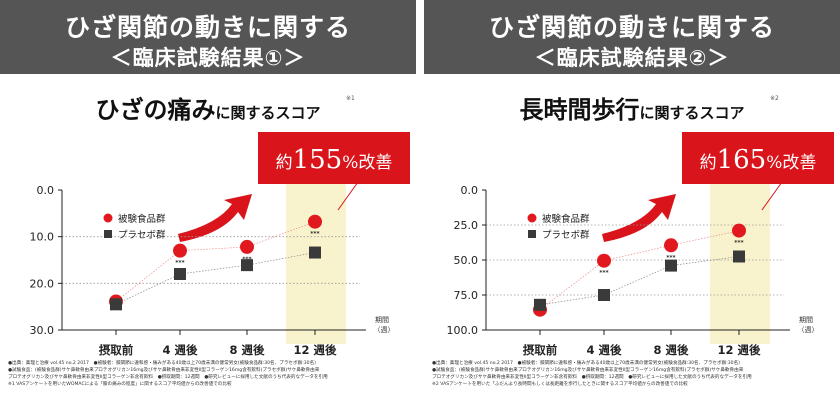  I want to click on title-note: ※2, so click(774, 98).